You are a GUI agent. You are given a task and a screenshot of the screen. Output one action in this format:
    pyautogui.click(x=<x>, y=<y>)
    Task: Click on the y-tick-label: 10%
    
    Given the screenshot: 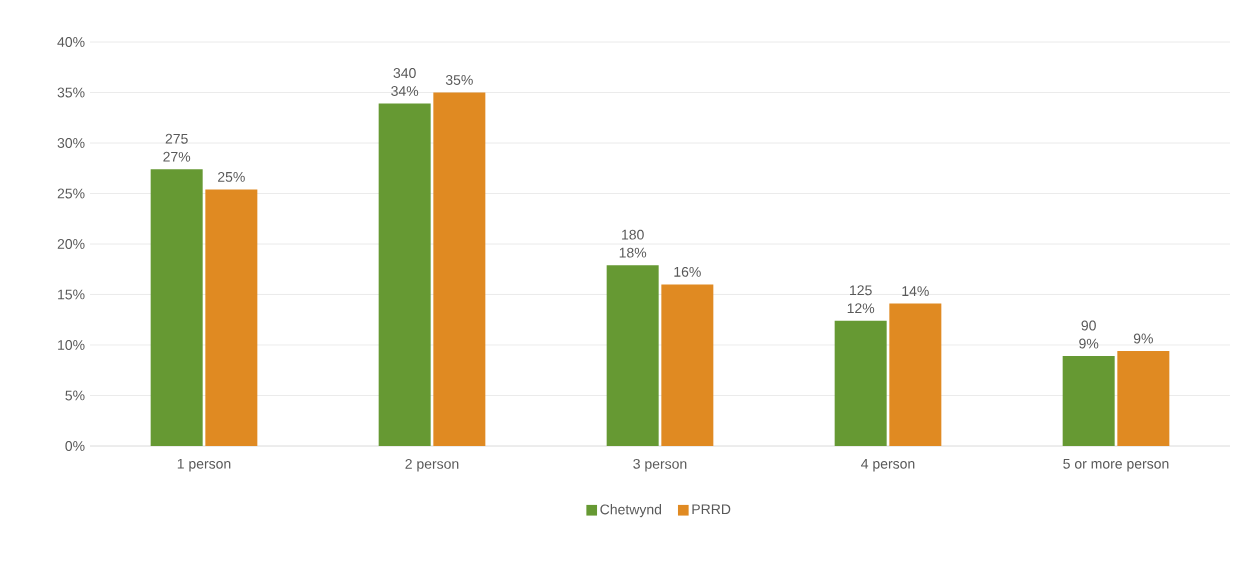 What is the action you would take?
    pyautogui.click(x=71, y=345)
    